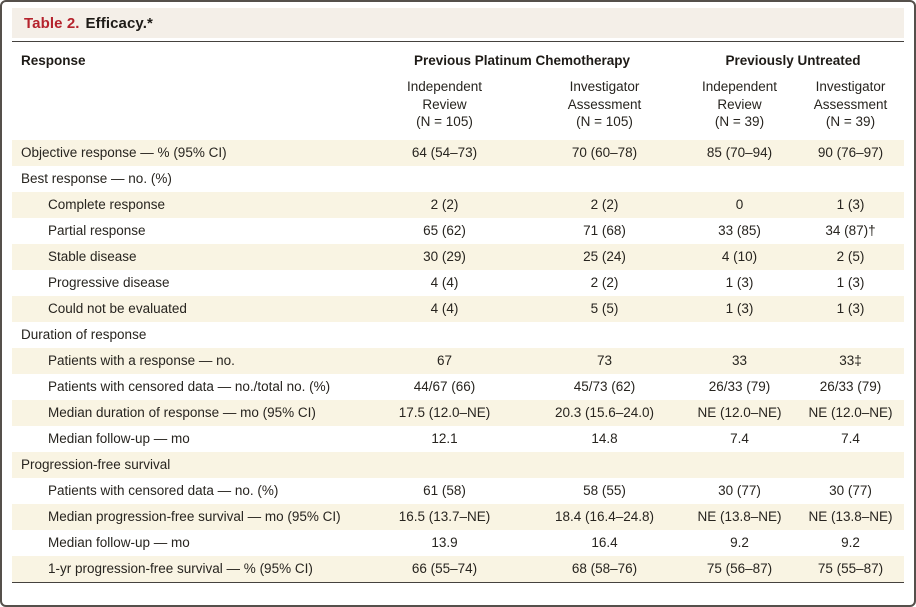  I want to click on row-label: Progressive disease, so click(109, 283).